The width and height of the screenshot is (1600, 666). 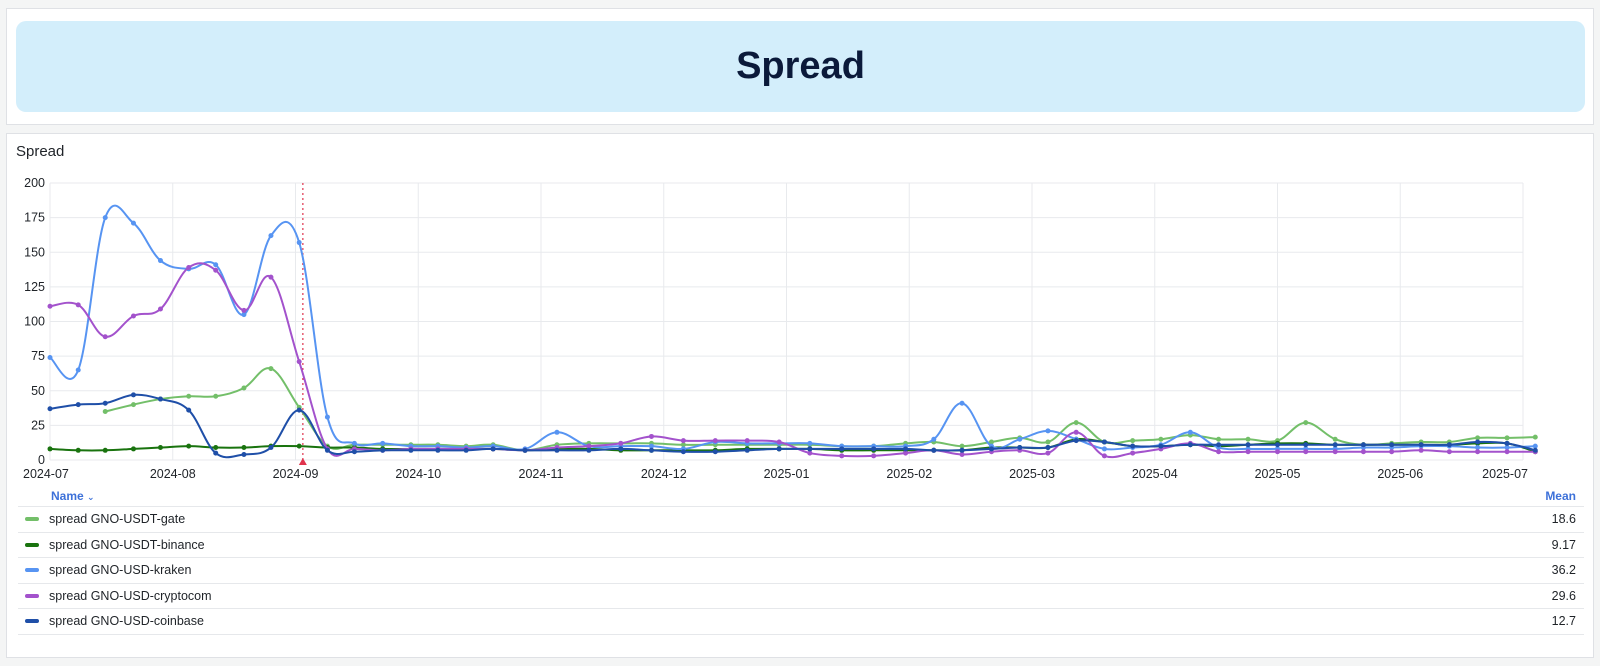 What do you see at coordinates (73, 495) in the screenshot?
I see `legend-name-header: Name ⌄` at bounding box center [73, 495].